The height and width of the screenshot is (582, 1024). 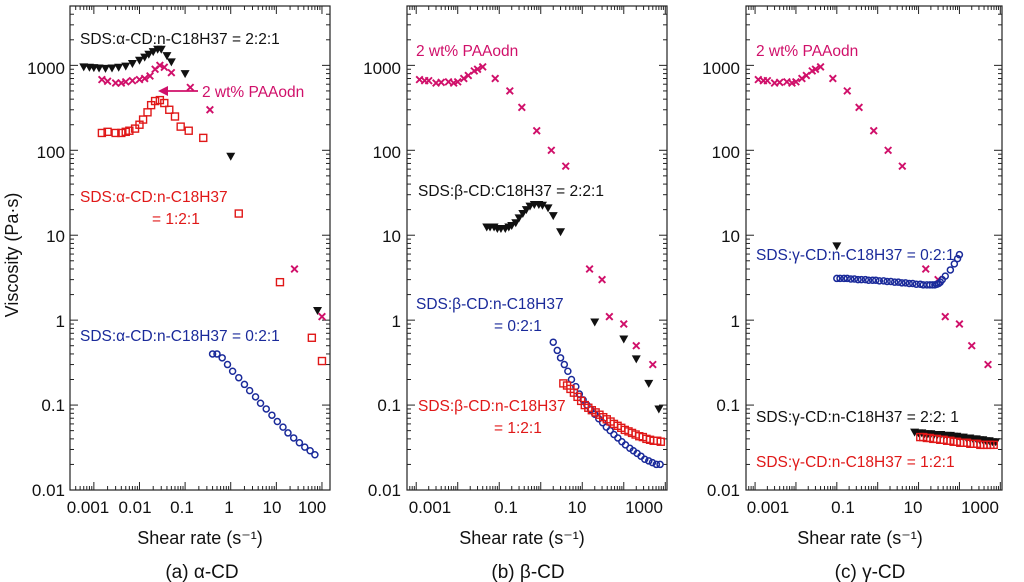 I want to click on panel-a-x-axis-title: Shear rate (s⁻¹), so click(x=200, y=538).